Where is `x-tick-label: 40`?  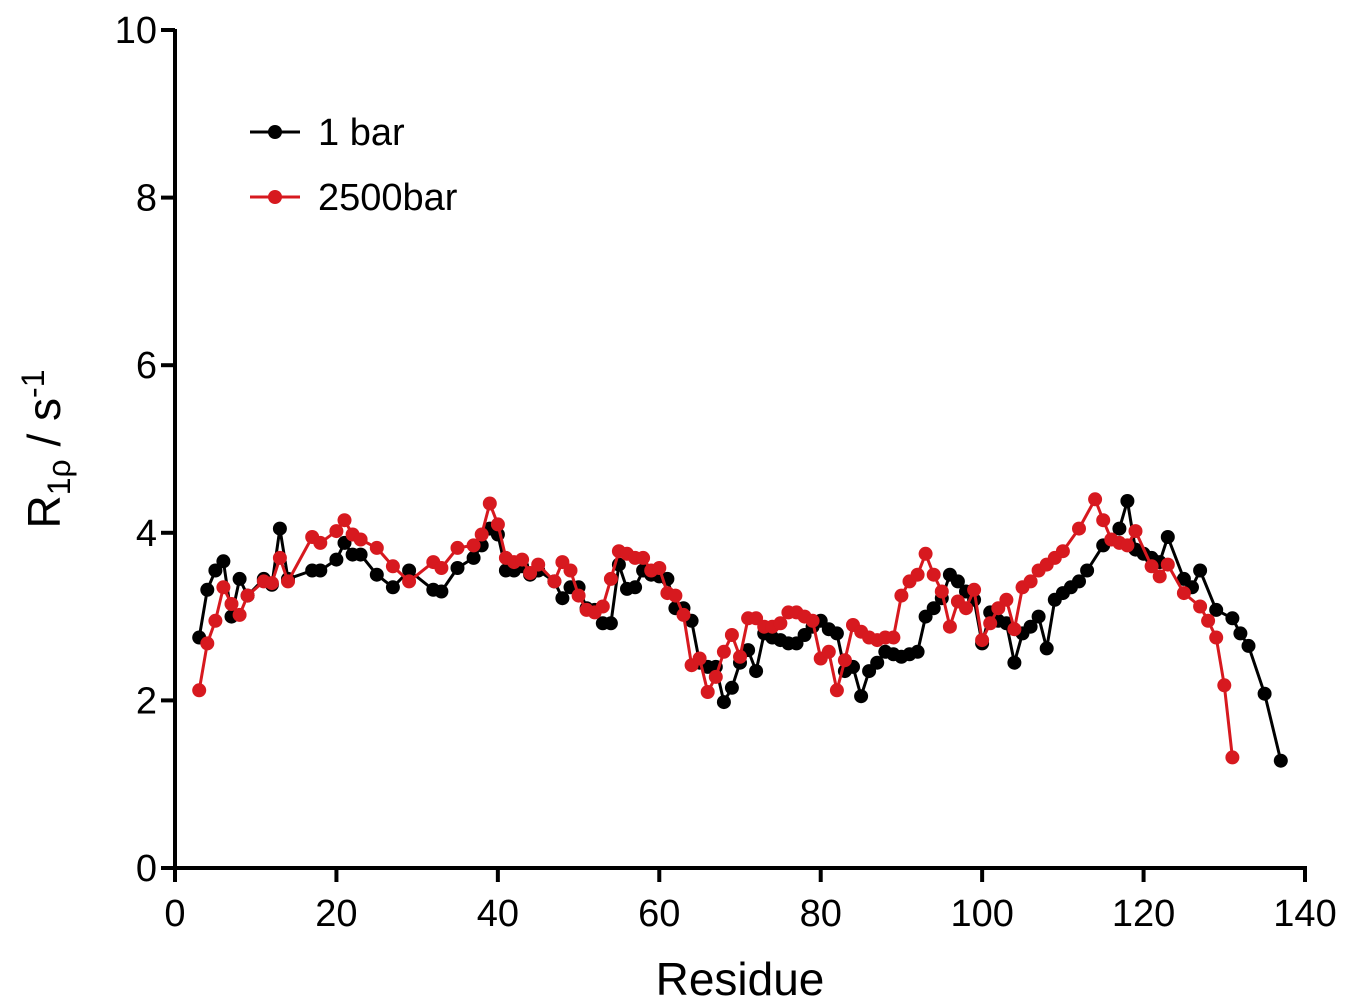
x-tick-label: 40 is located at coordinates (498, 914).